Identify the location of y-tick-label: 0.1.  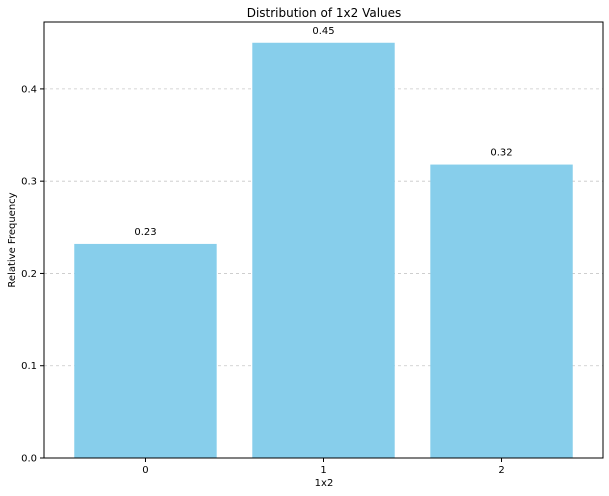
(29, 366).